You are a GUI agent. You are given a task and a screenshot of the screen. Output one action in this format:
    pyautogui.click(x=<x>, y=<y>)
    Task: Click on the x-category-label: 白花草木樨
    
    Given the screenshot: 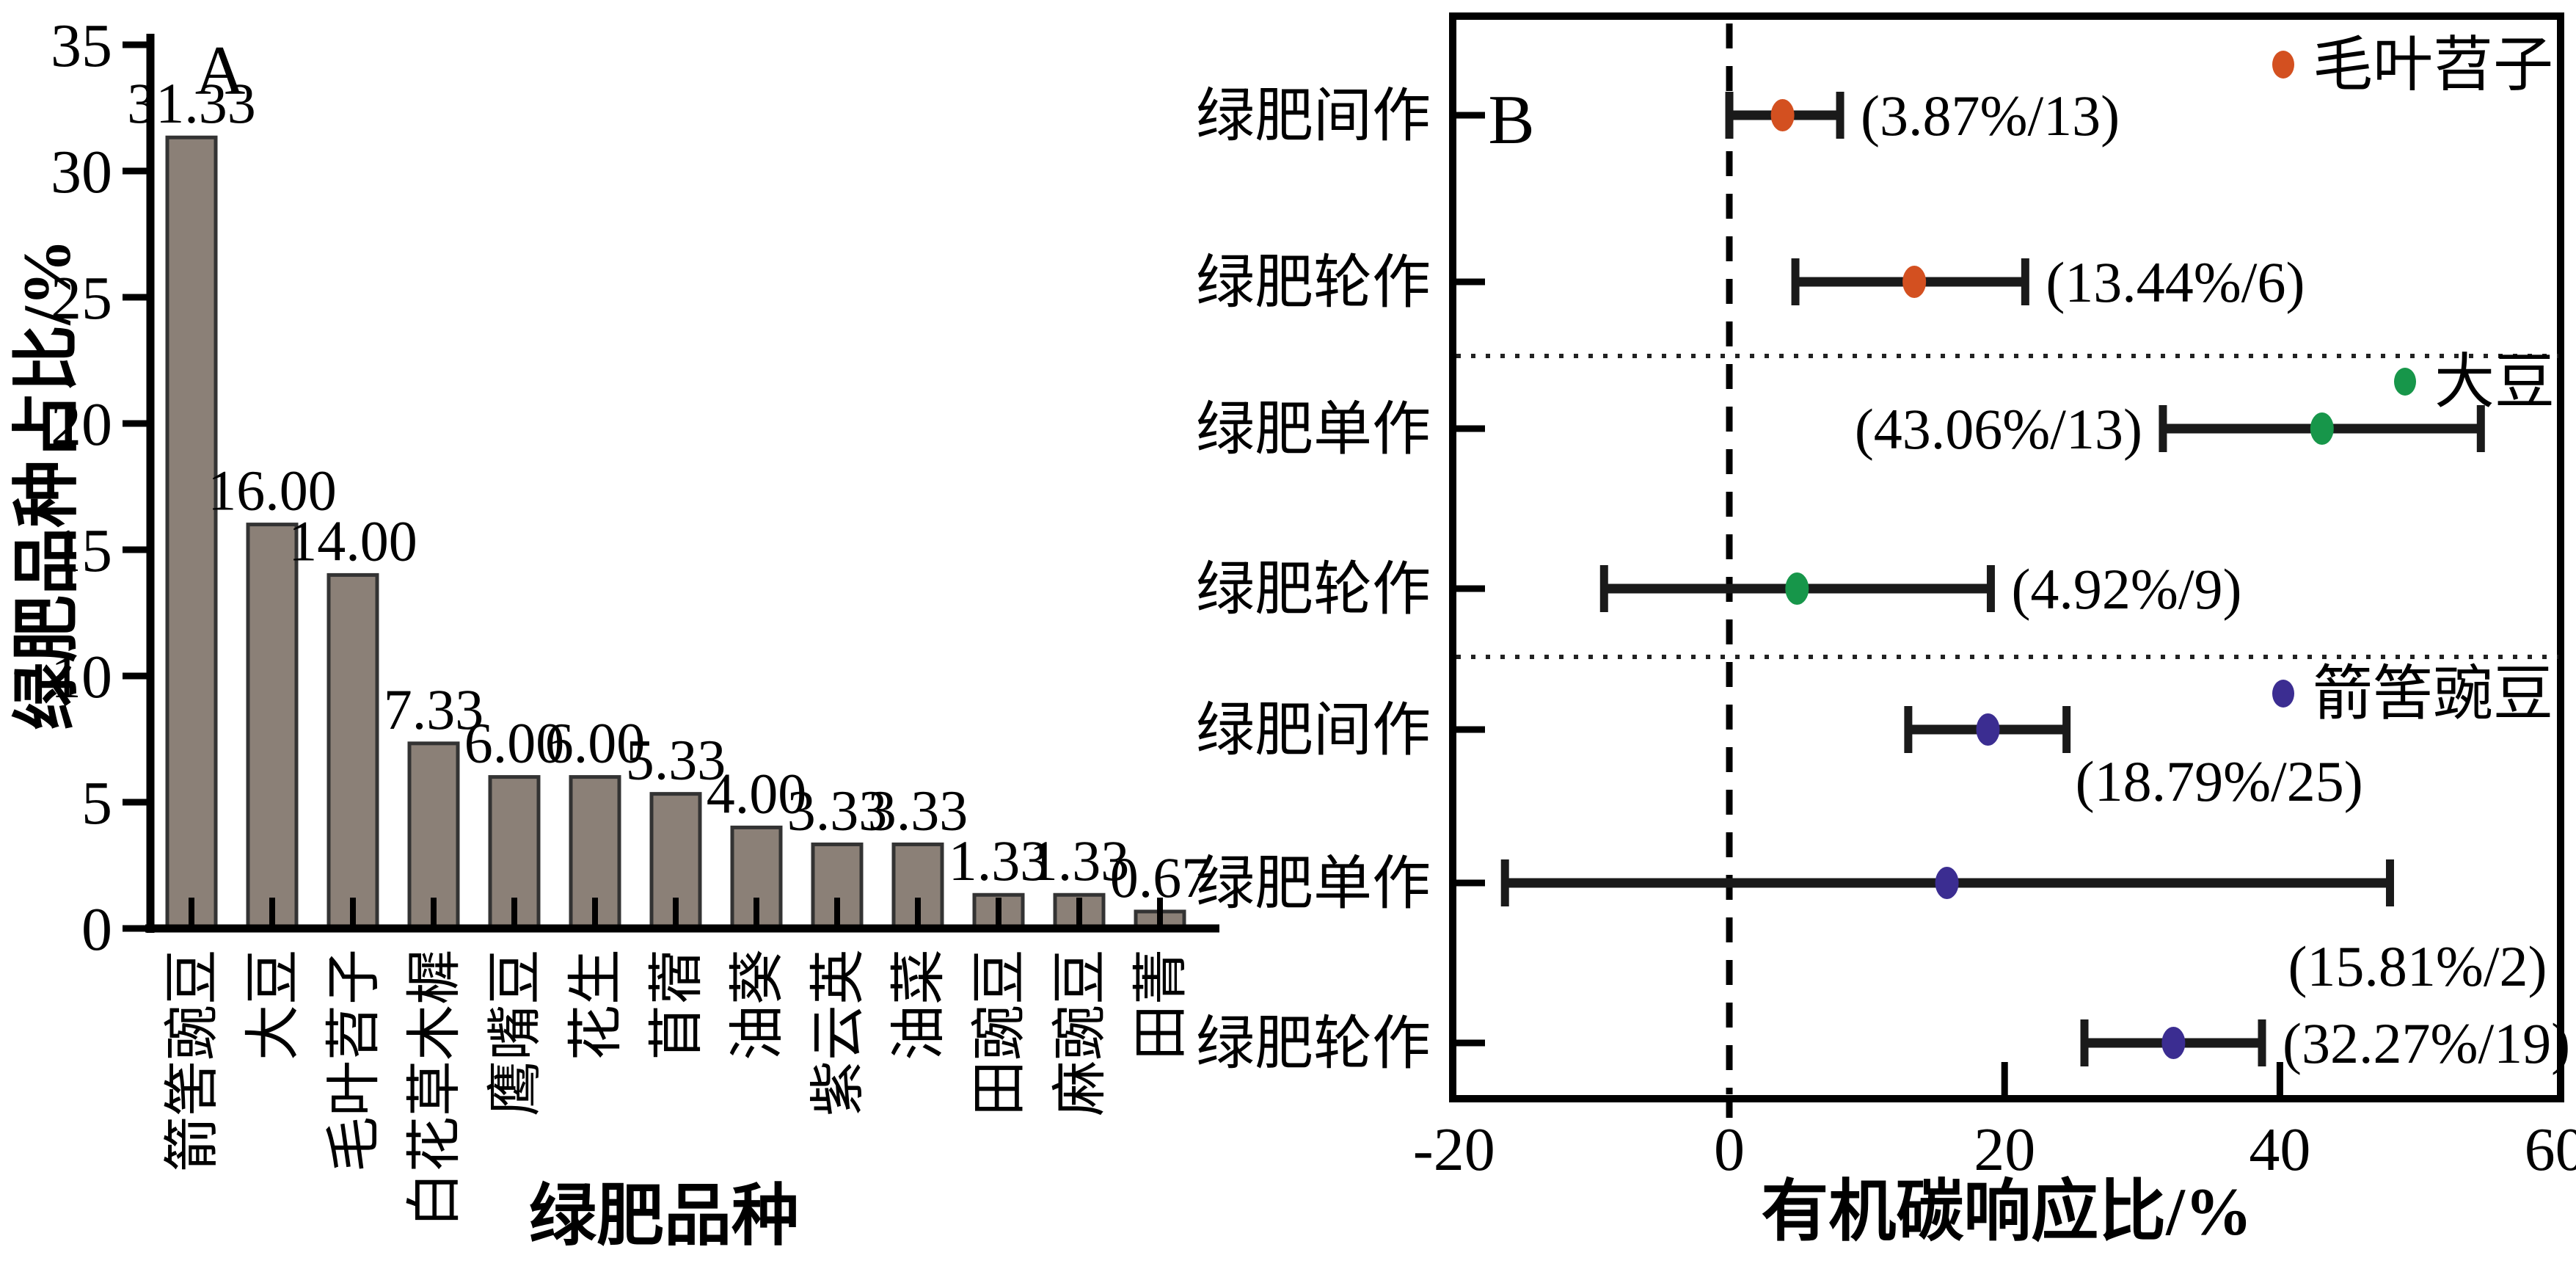 What is the action you would take?
    pyautogui.click(x=435, y=1088)
    